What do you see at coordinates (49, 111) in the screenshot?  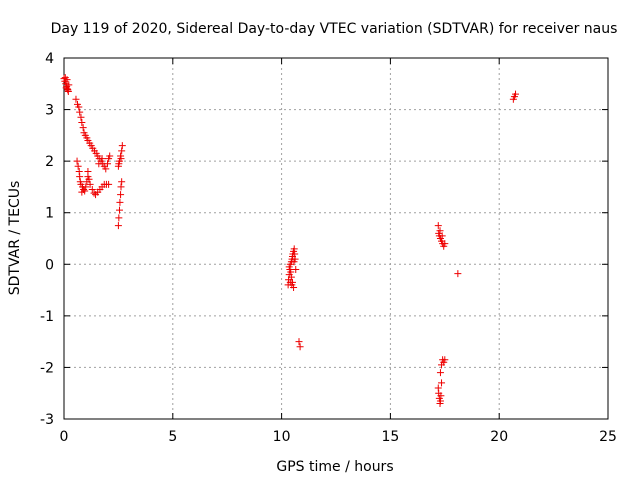 I see `y-tick-label: 3` at bounding box center [49, 111].